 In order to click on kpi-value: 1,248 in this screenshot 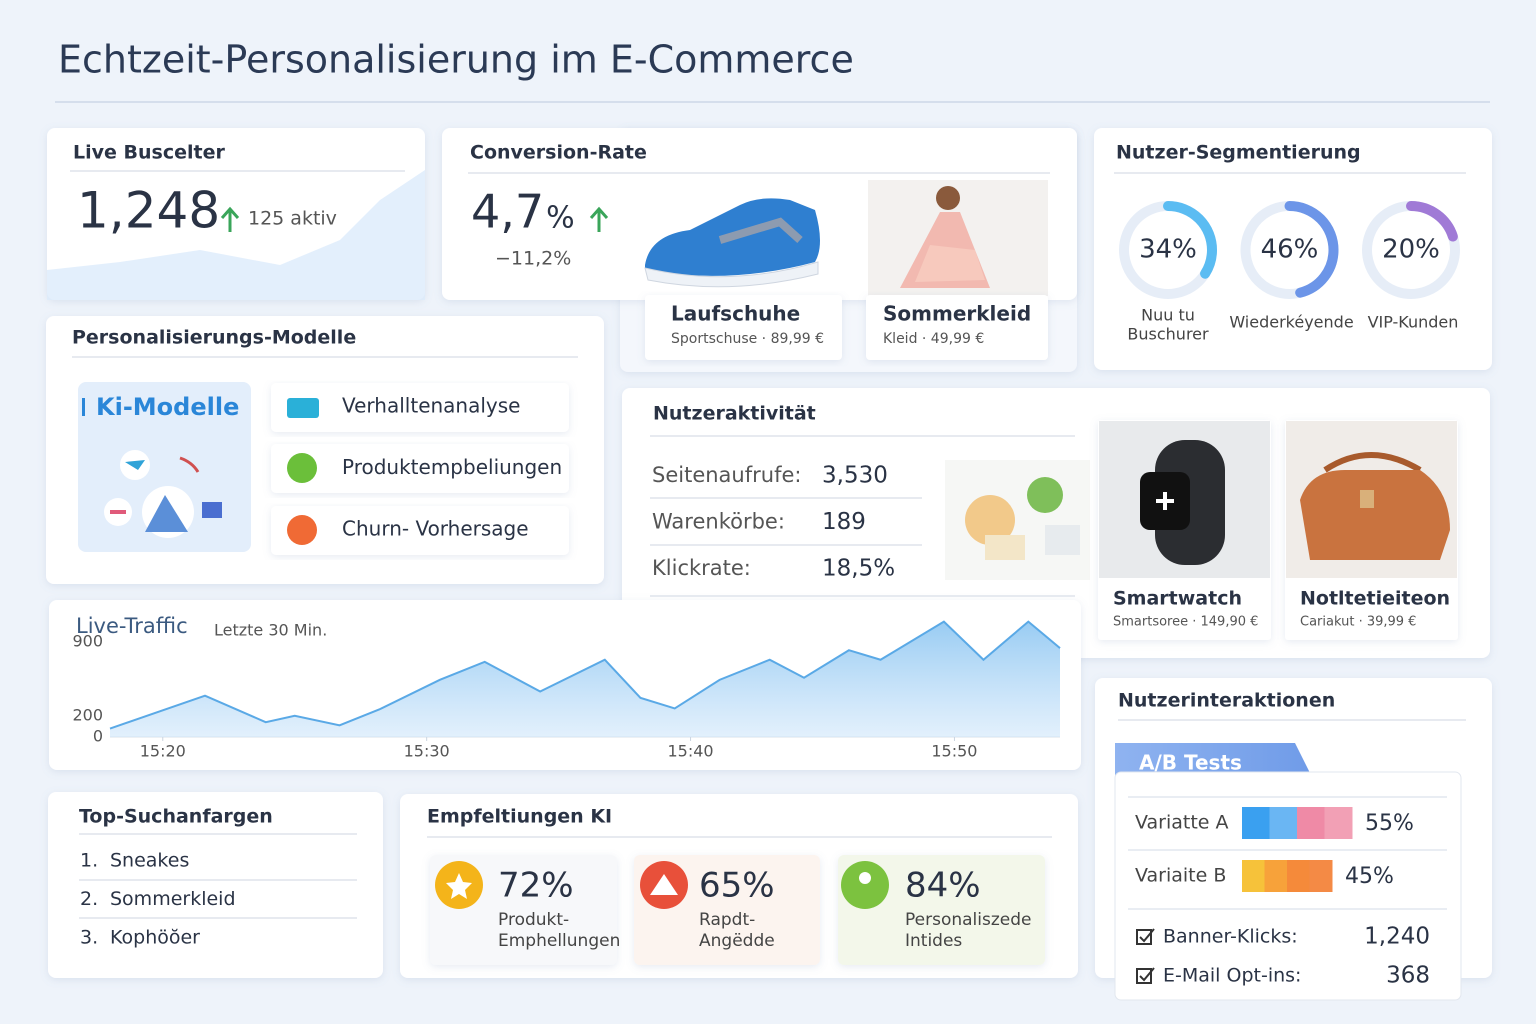, I will do `click(148, 211)`.